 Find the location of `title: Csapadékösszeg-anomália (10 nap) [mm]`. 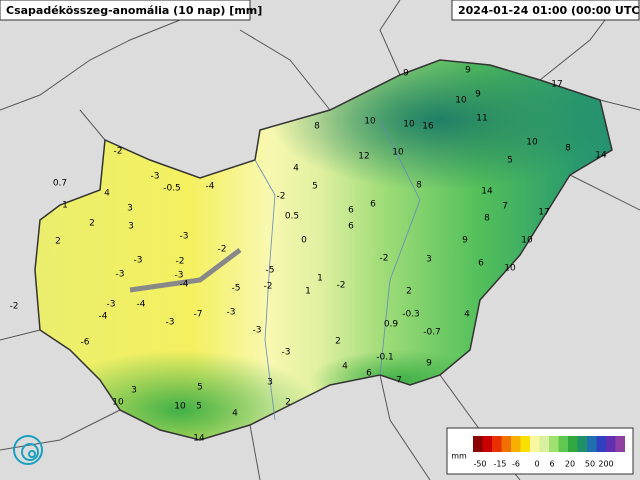

title: Csapadékösszeg-anomália (10 nap) [mm] is located at coordinates (134, 10).